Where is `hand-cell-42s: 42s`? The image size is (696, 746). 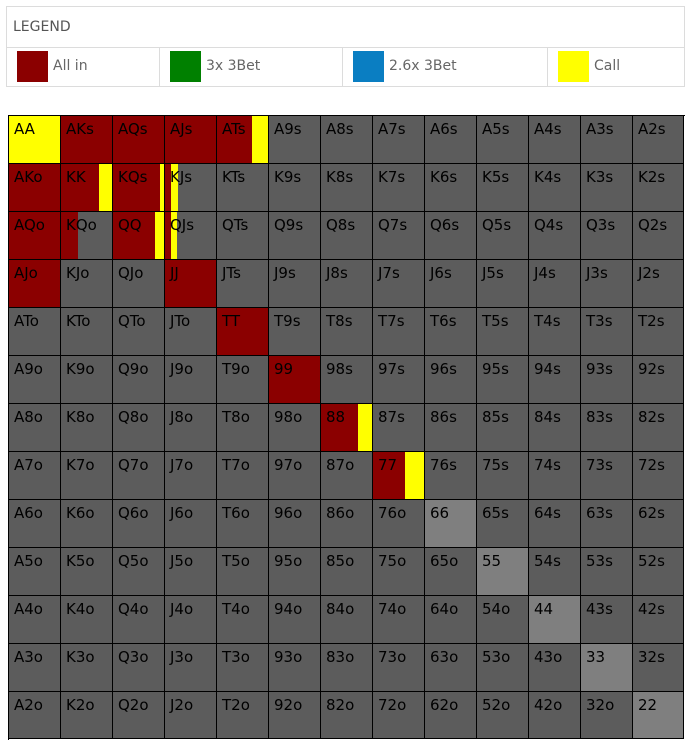 hand-cell-42s: 42s is located at coordinates (658, 620).